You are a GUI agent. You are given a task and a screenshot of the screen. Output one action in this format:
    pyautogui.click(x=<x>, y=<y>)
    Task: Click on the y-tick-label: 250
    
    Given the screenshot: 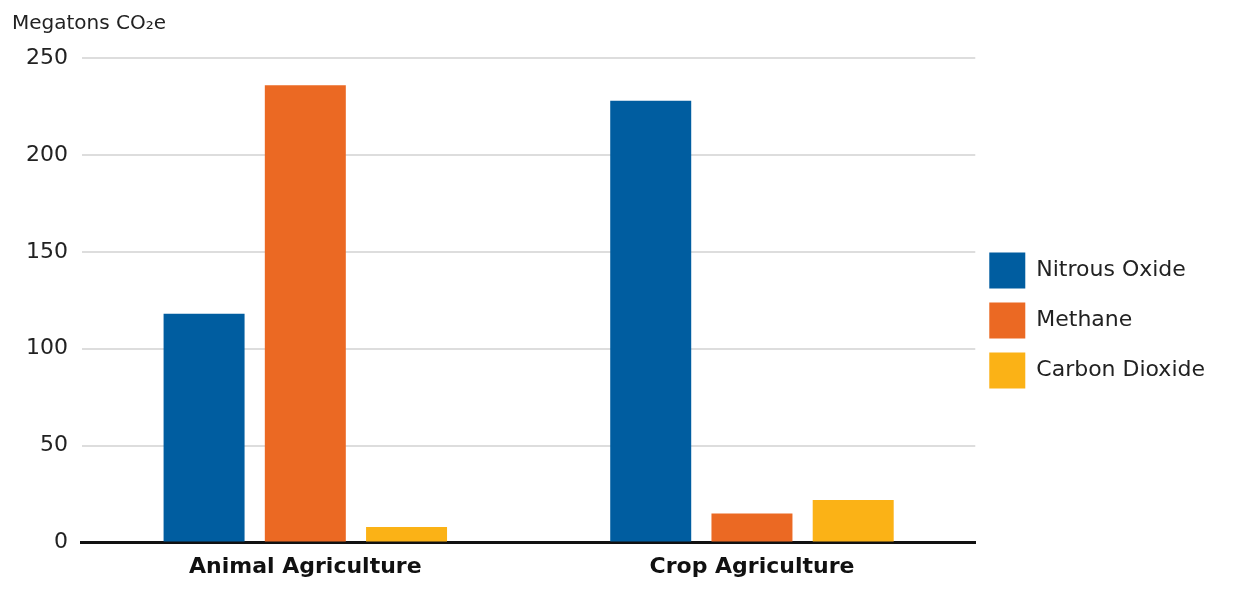 What is the action you would take?
    pyautogui.click(x=46, y=56)
    